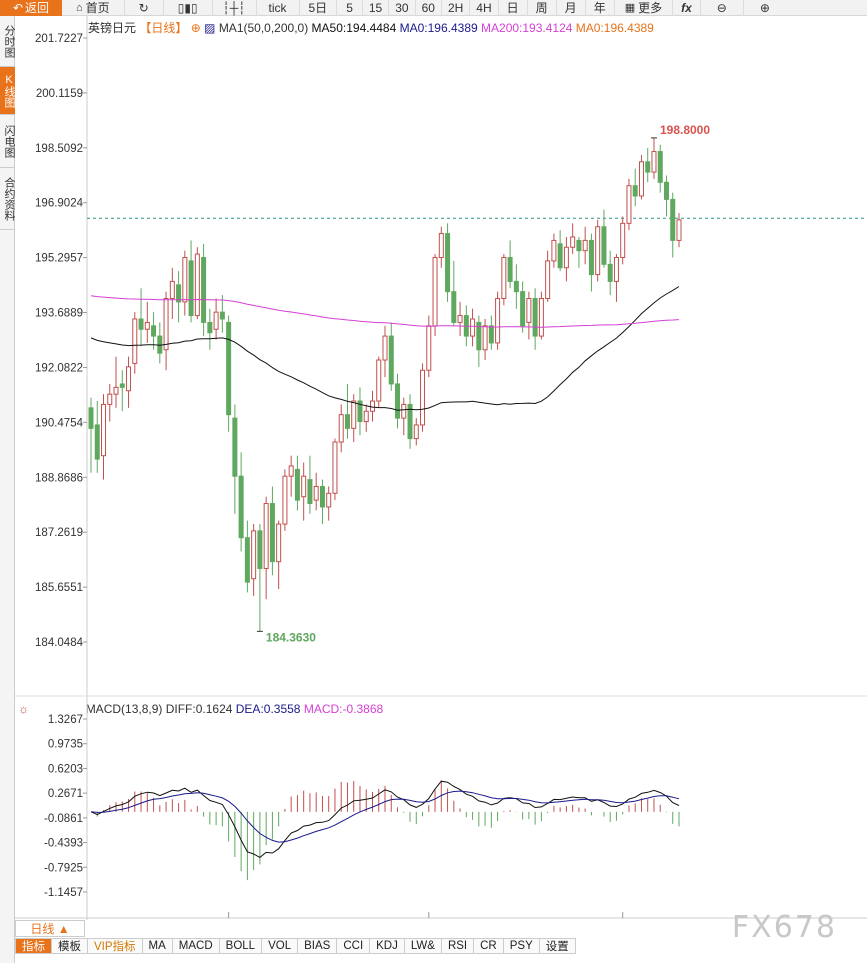  I want to click on tab-settings: 设置, so click(557, 946).